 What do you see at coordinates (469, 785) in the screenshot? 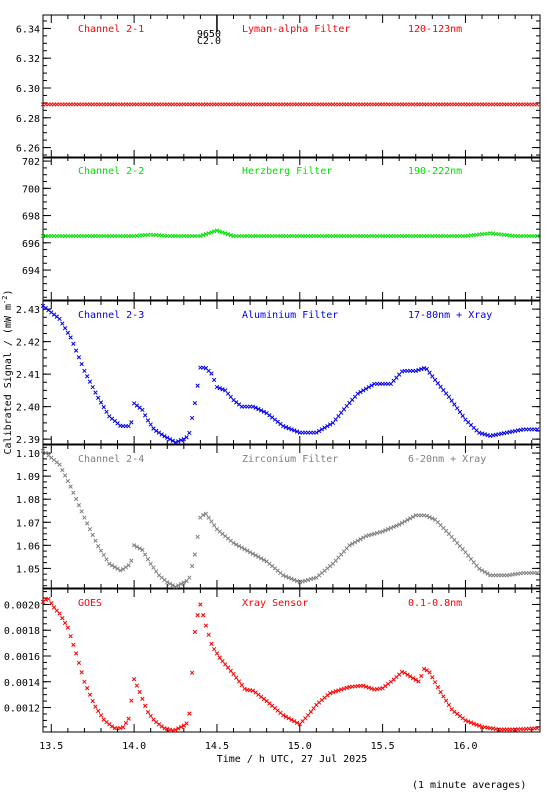
I see `averaging-footnote: (1 minute averages)` at bounding box center [469, 785].